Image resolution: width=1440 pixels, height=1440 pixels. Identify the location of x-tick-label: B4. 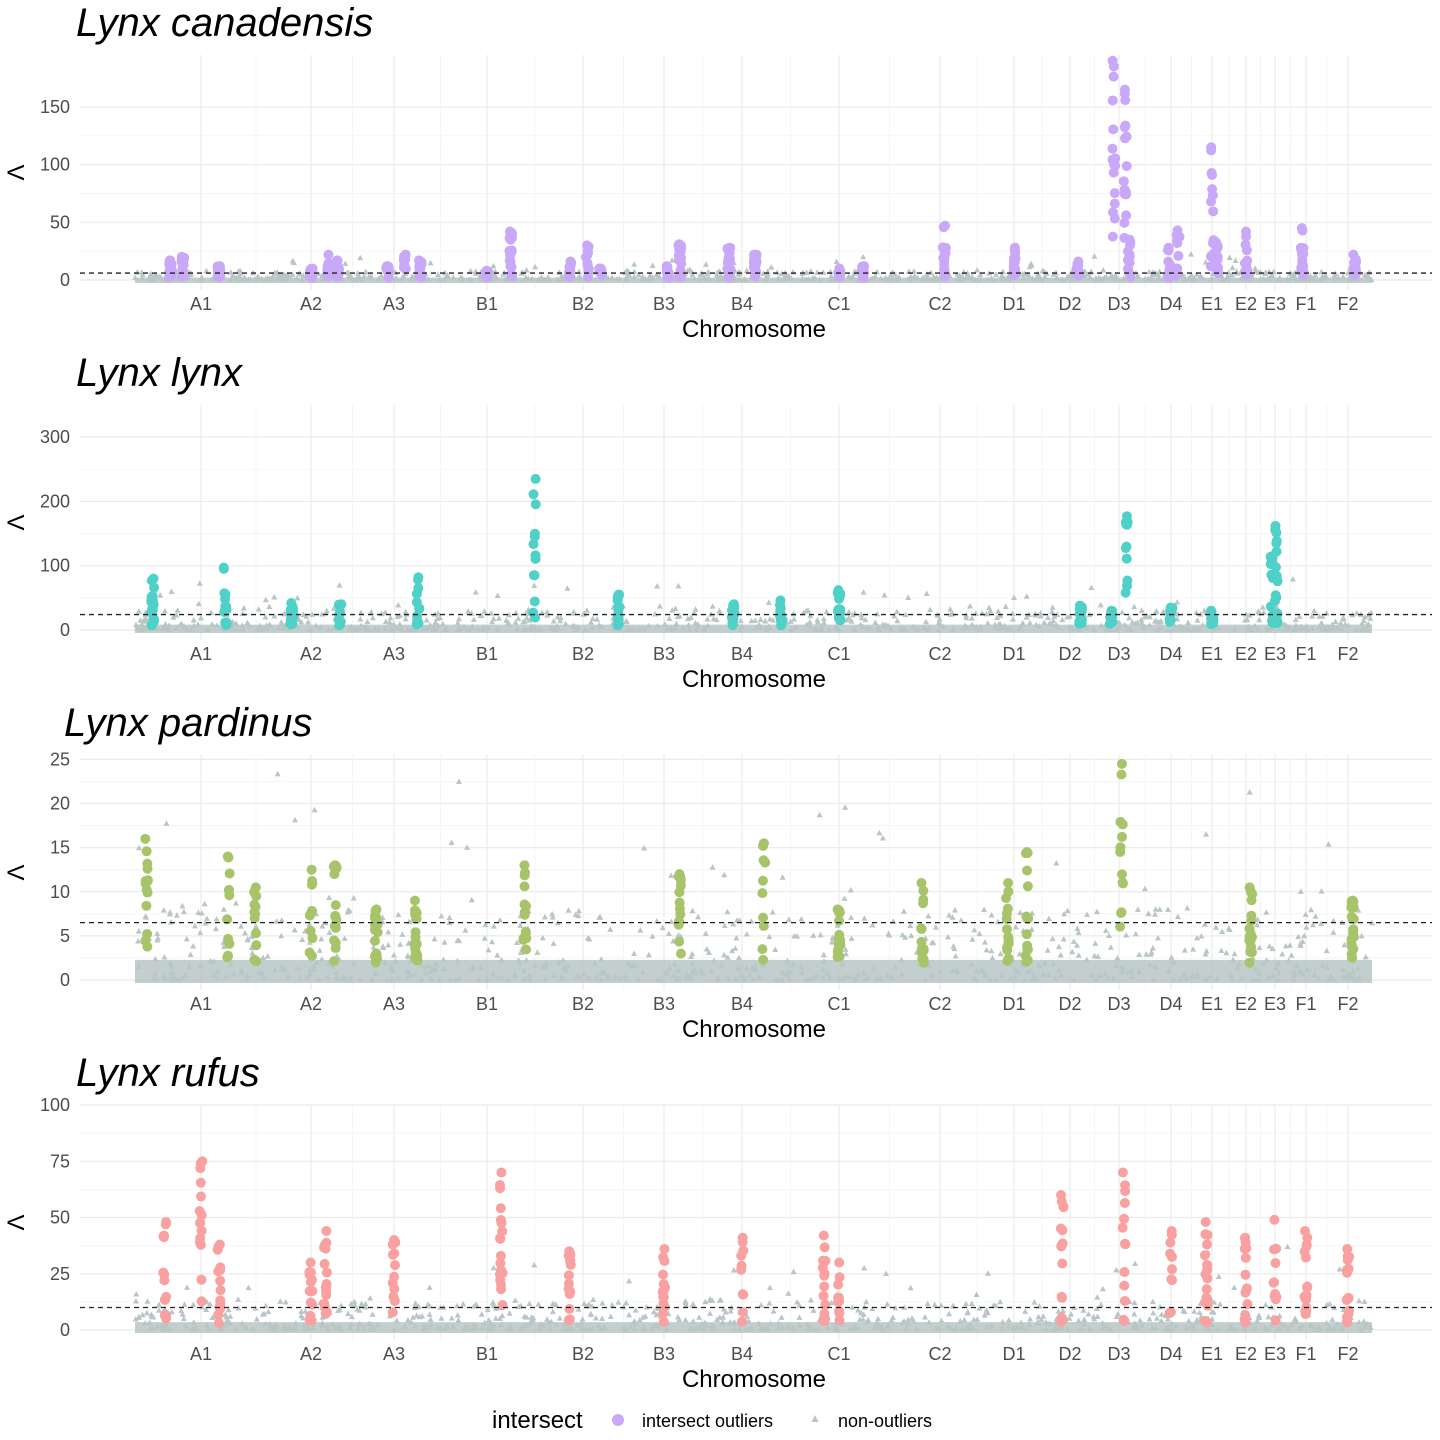
(742, 654).